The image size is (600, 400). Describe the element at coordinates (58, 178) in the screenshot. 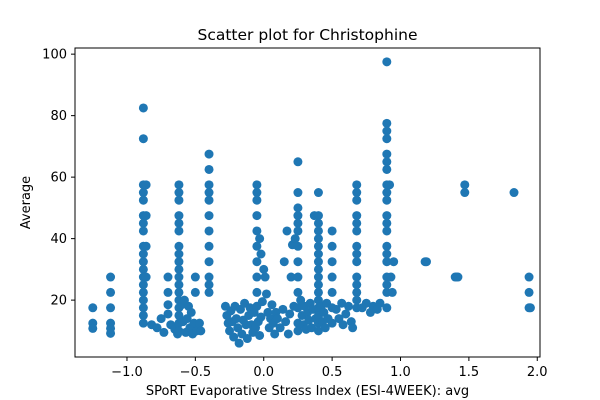

I see `y-axis: 20 40 60 80 100` at that location.